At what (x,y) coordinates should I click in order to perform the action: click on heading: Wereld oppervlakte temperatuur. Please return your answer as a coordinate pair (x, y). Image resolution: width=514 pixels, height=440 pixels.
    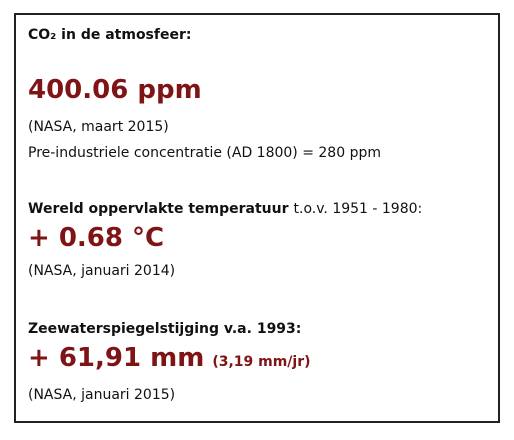
    Looking at the image, I should click on (158, 209).